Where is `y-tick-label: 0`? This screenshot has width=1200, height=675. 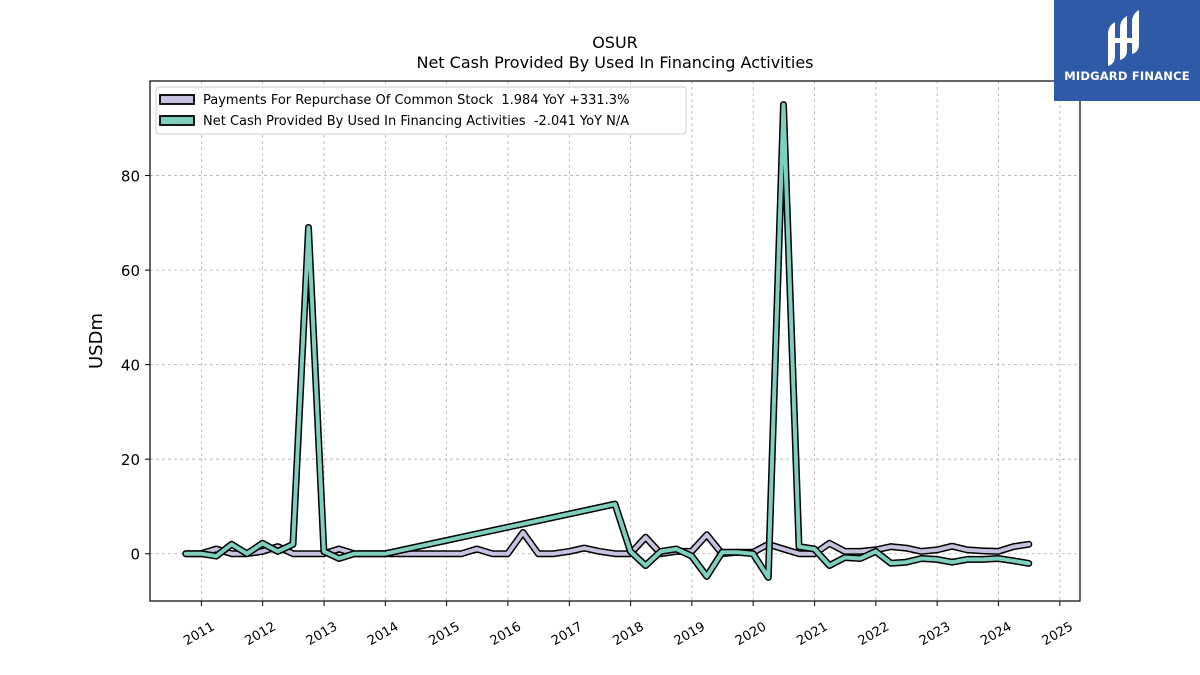
y-tick-label: 0 is located at coordinates (135, 555).